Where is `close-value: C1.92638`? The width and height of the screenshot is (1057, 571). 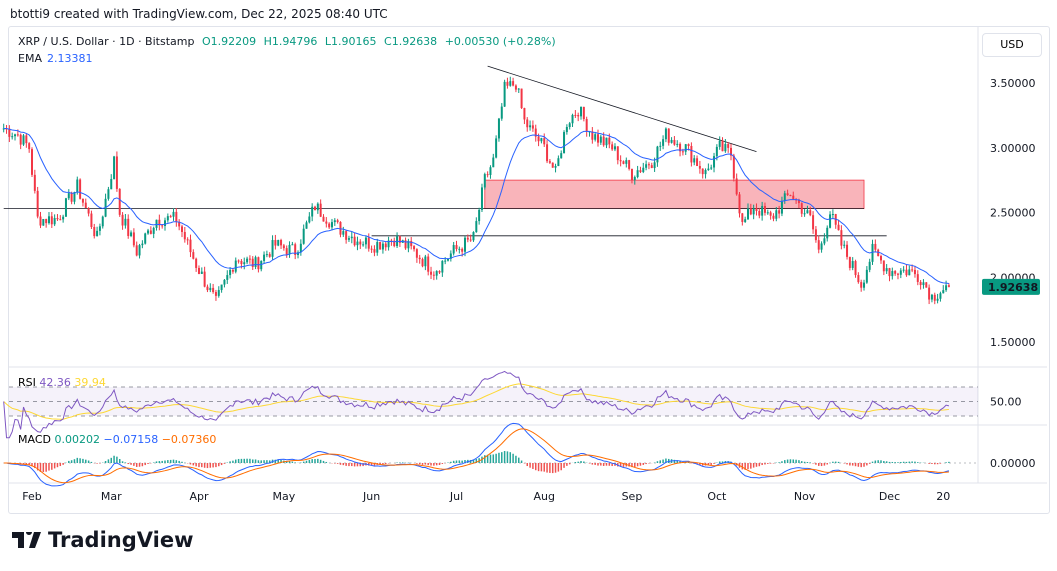
close-value: C1.92638 is located at coordinates (411, 41).